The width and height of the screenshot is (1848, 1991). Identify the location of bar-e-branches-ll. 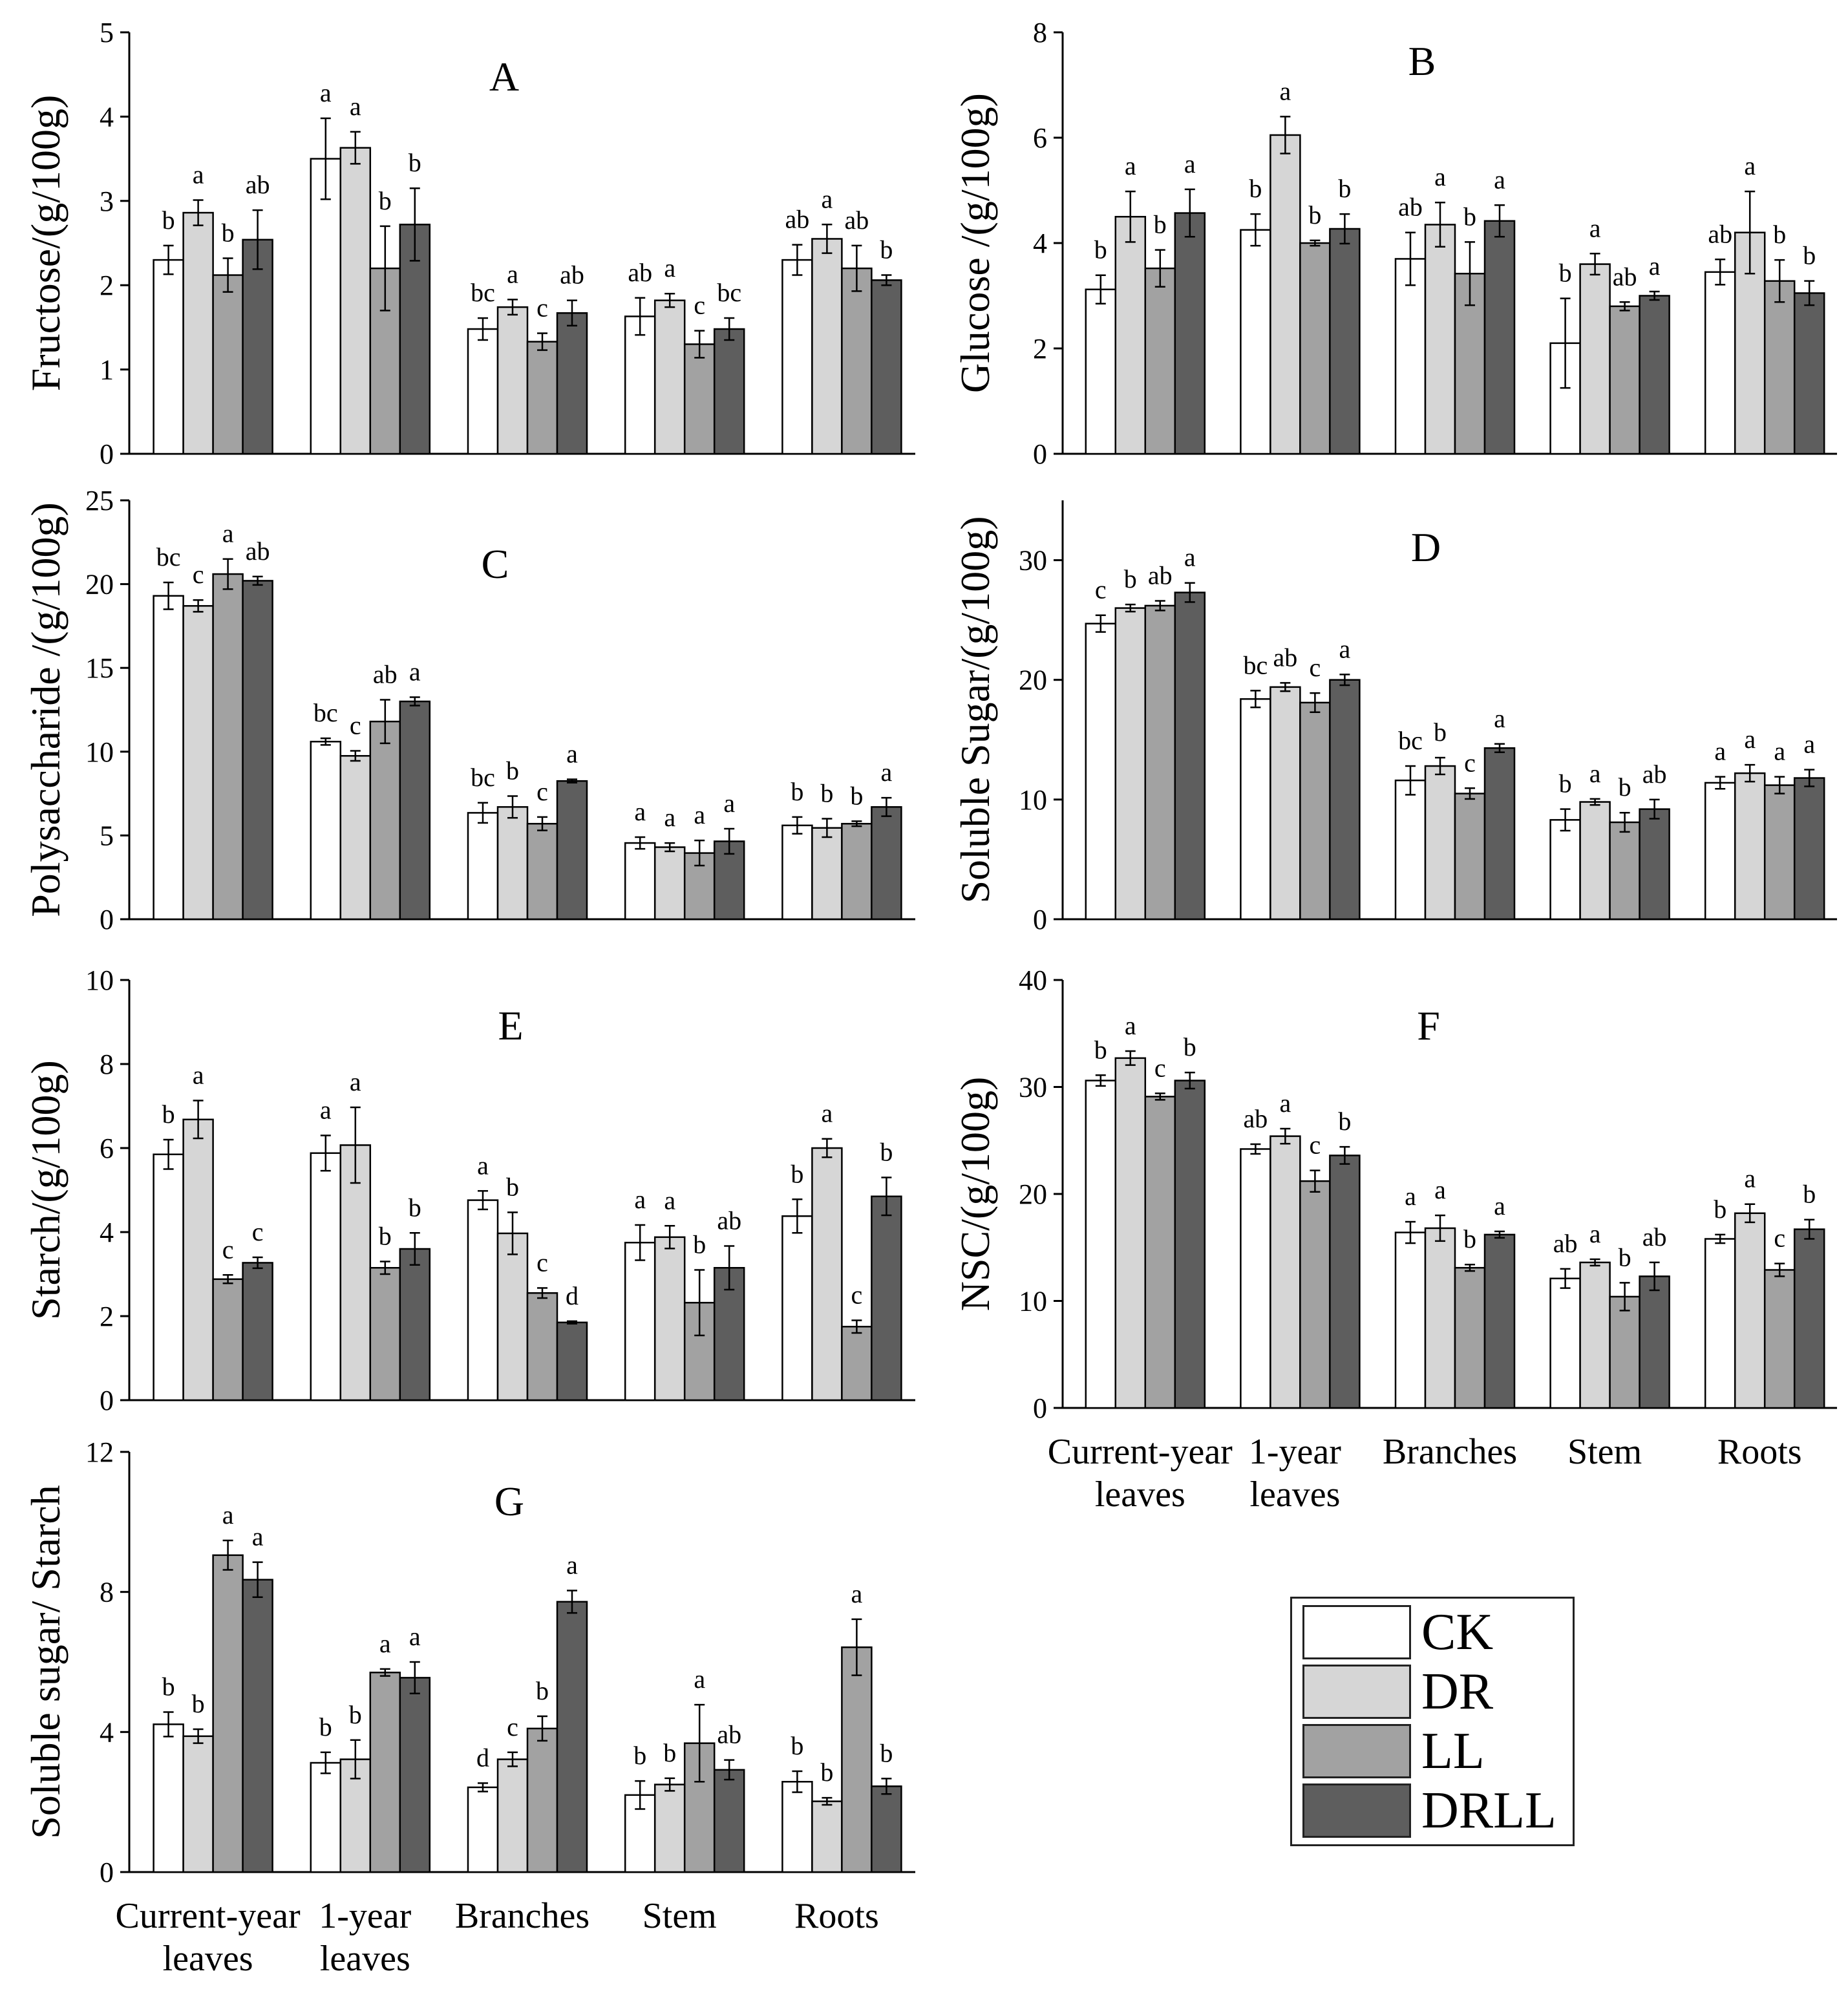
(542, 1347).